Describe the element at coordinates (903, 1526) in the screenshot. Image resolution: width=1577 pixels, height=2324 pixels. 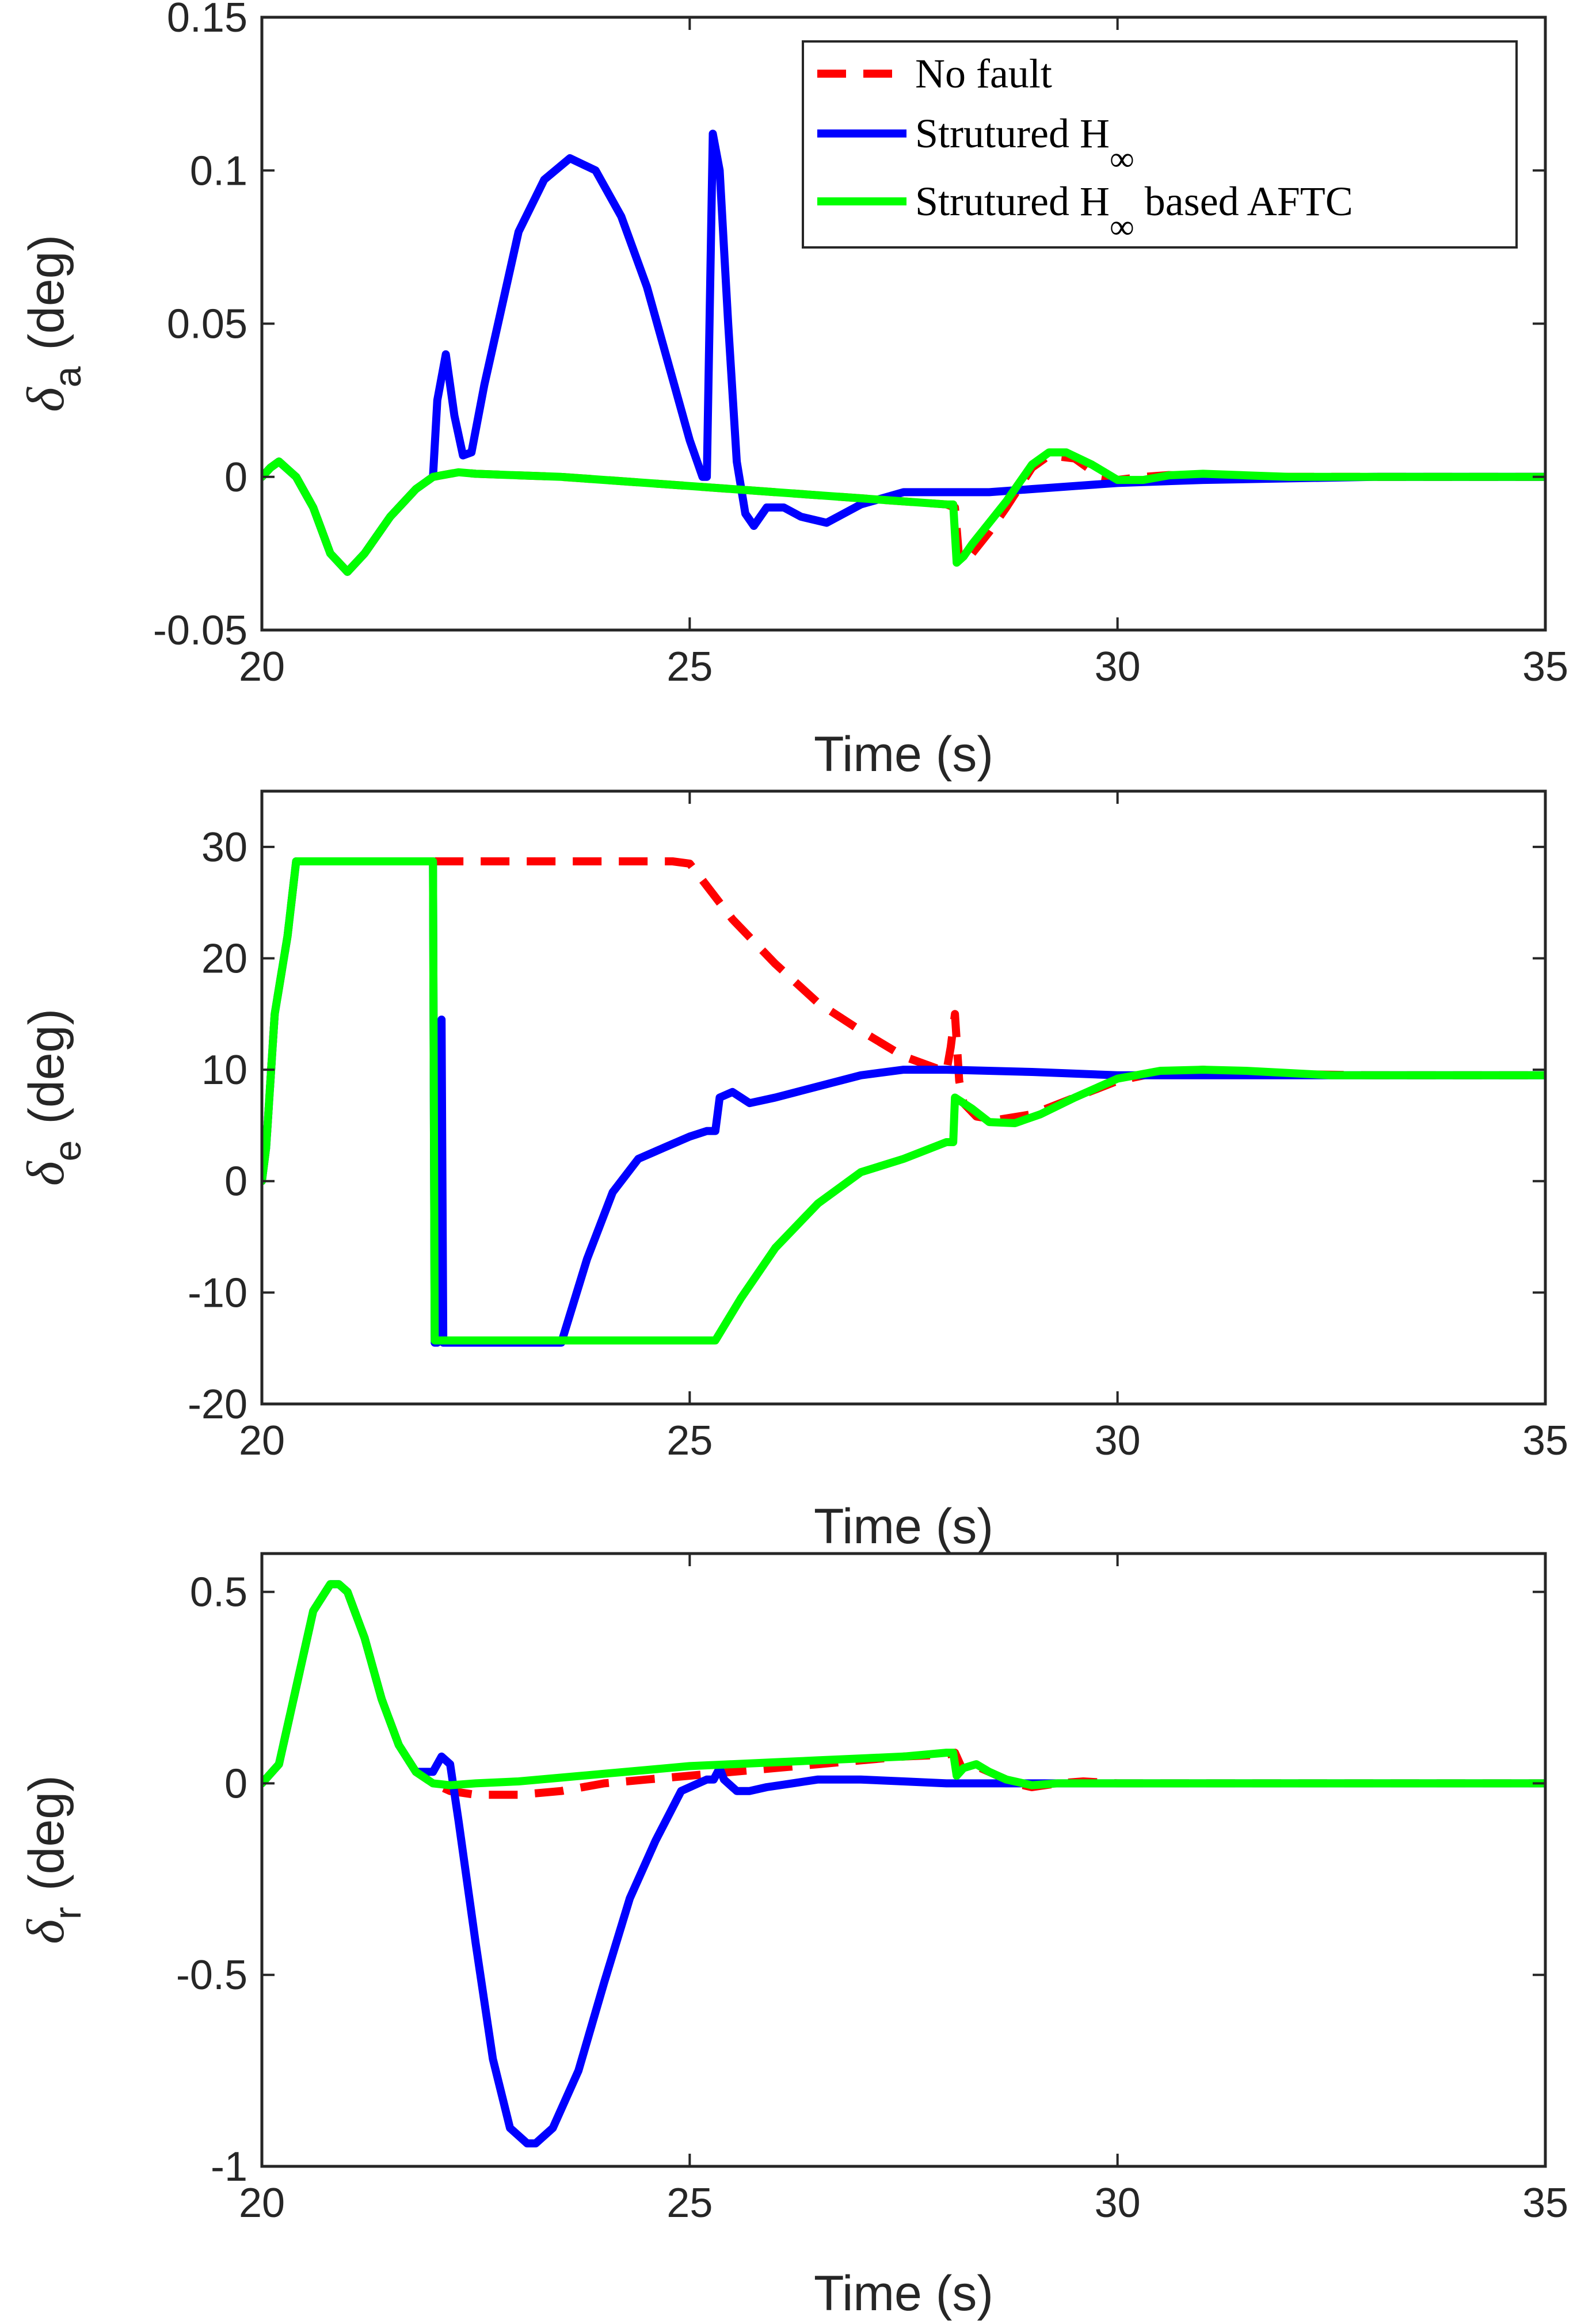
I see `panel-elevator-xlabel: Time (s)` at that location.